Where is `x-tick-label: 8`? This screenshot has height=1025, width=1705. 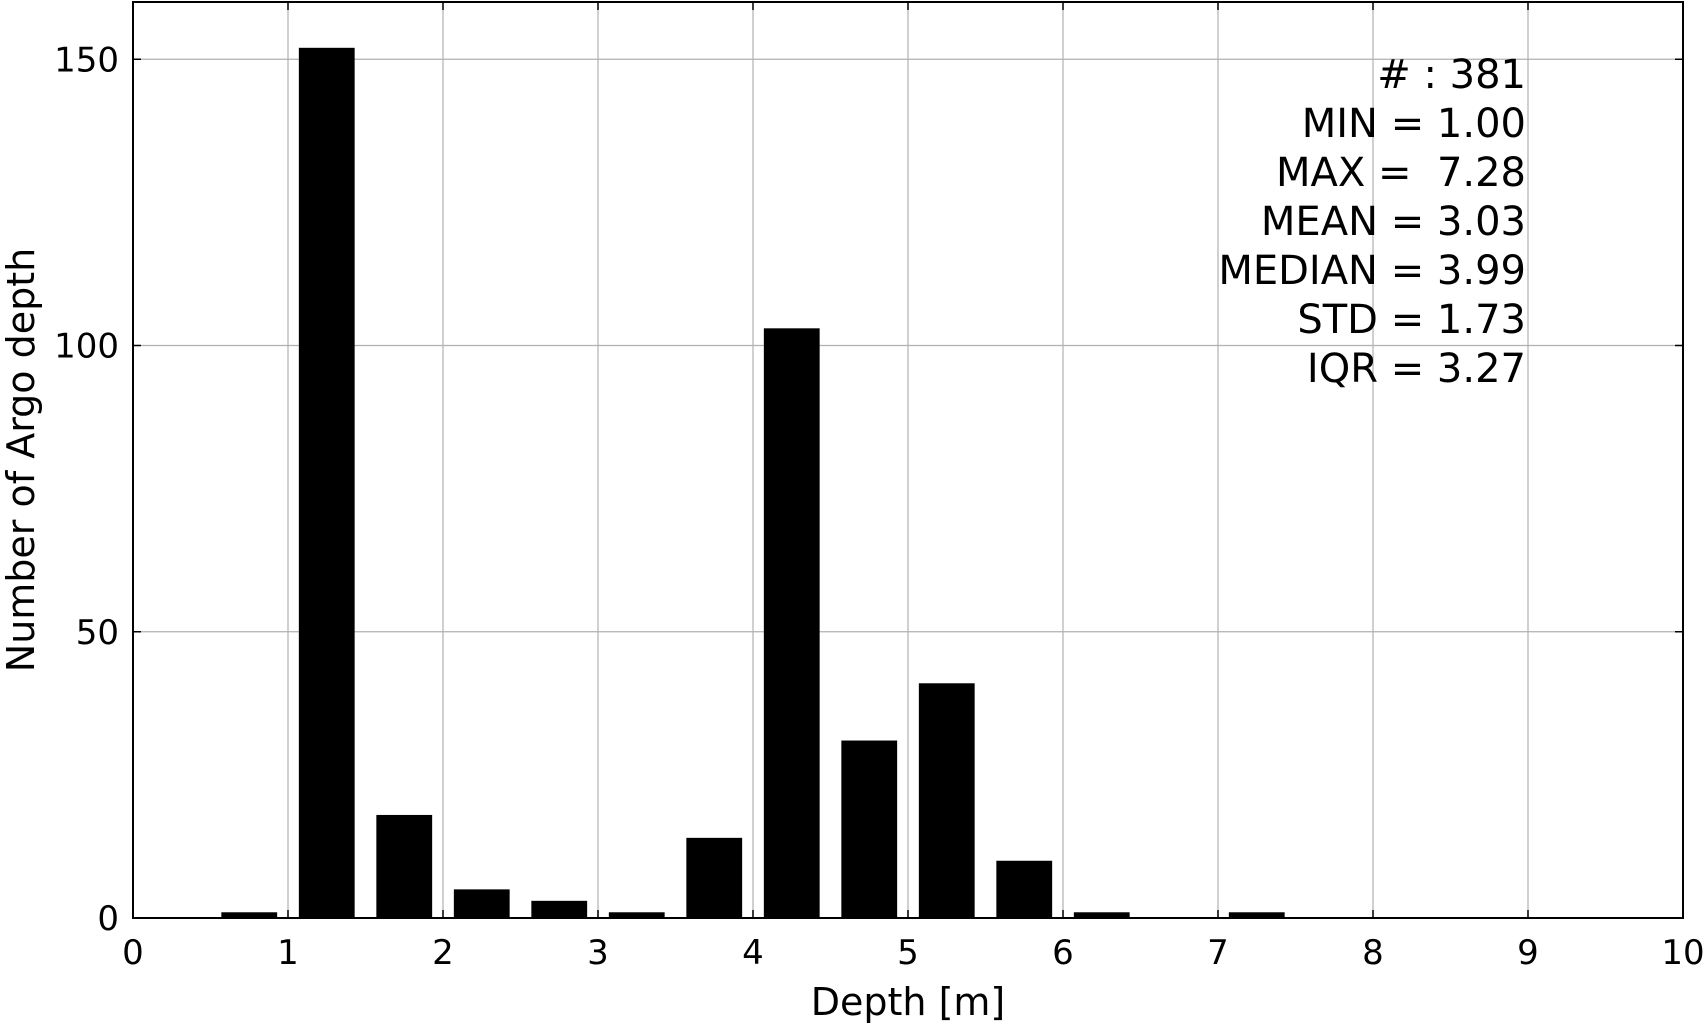
x-tick-label: 8 is located at coordinates (1373, 953).